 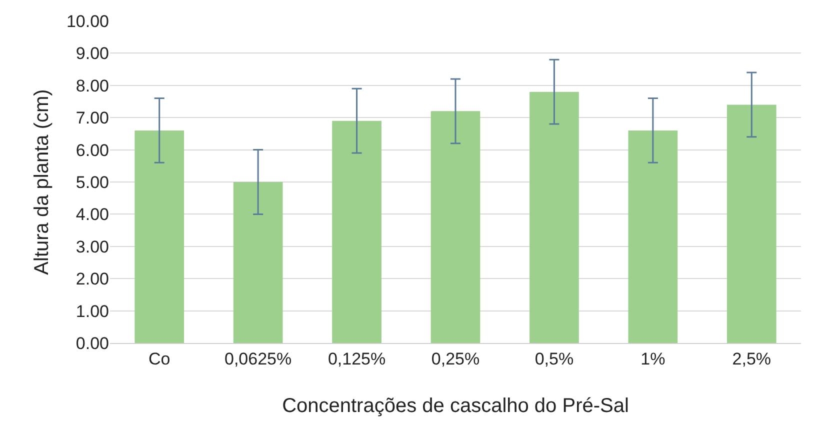 What do you see at coordinates (554, 358) in the screenshot?
I see `x-tick-label: 0,5%` at bounding box center [554, 358].